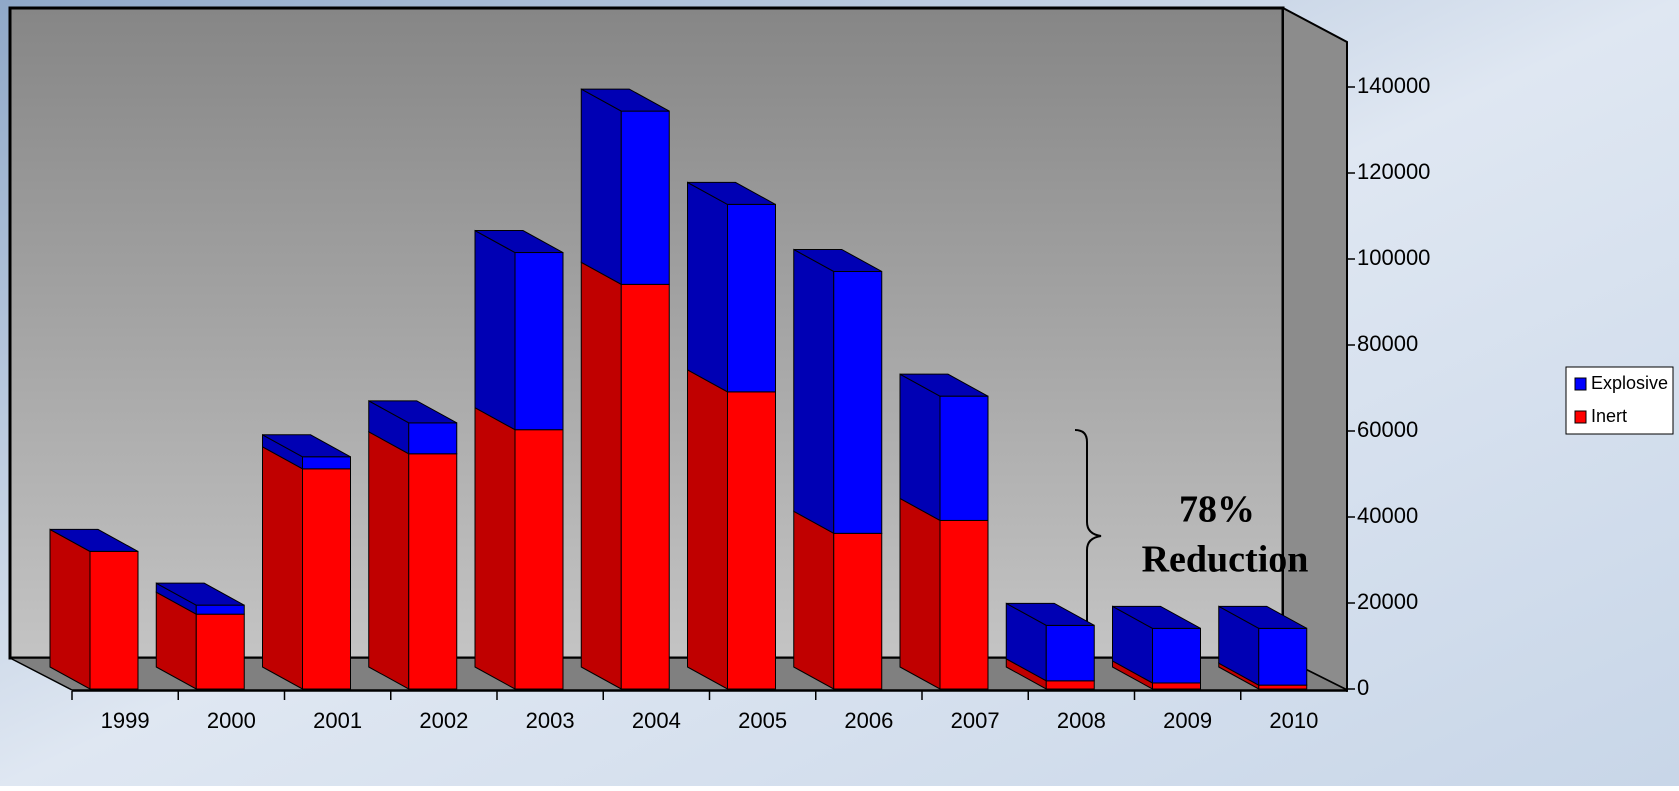 The width and height of the screenshot is (1679, 791). Describe the element at coordinates (1609, 416) in the screenshot. I see `legend-label: Inert` at that location.